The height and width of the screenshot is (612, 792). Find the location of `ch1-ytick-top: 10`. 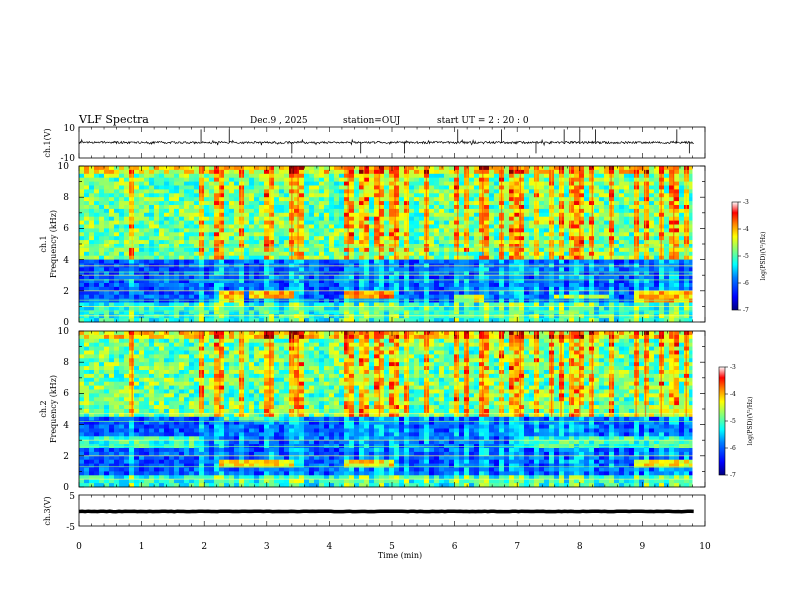

ch1-ytick-top: 10 is located at coordinates (70, 129).